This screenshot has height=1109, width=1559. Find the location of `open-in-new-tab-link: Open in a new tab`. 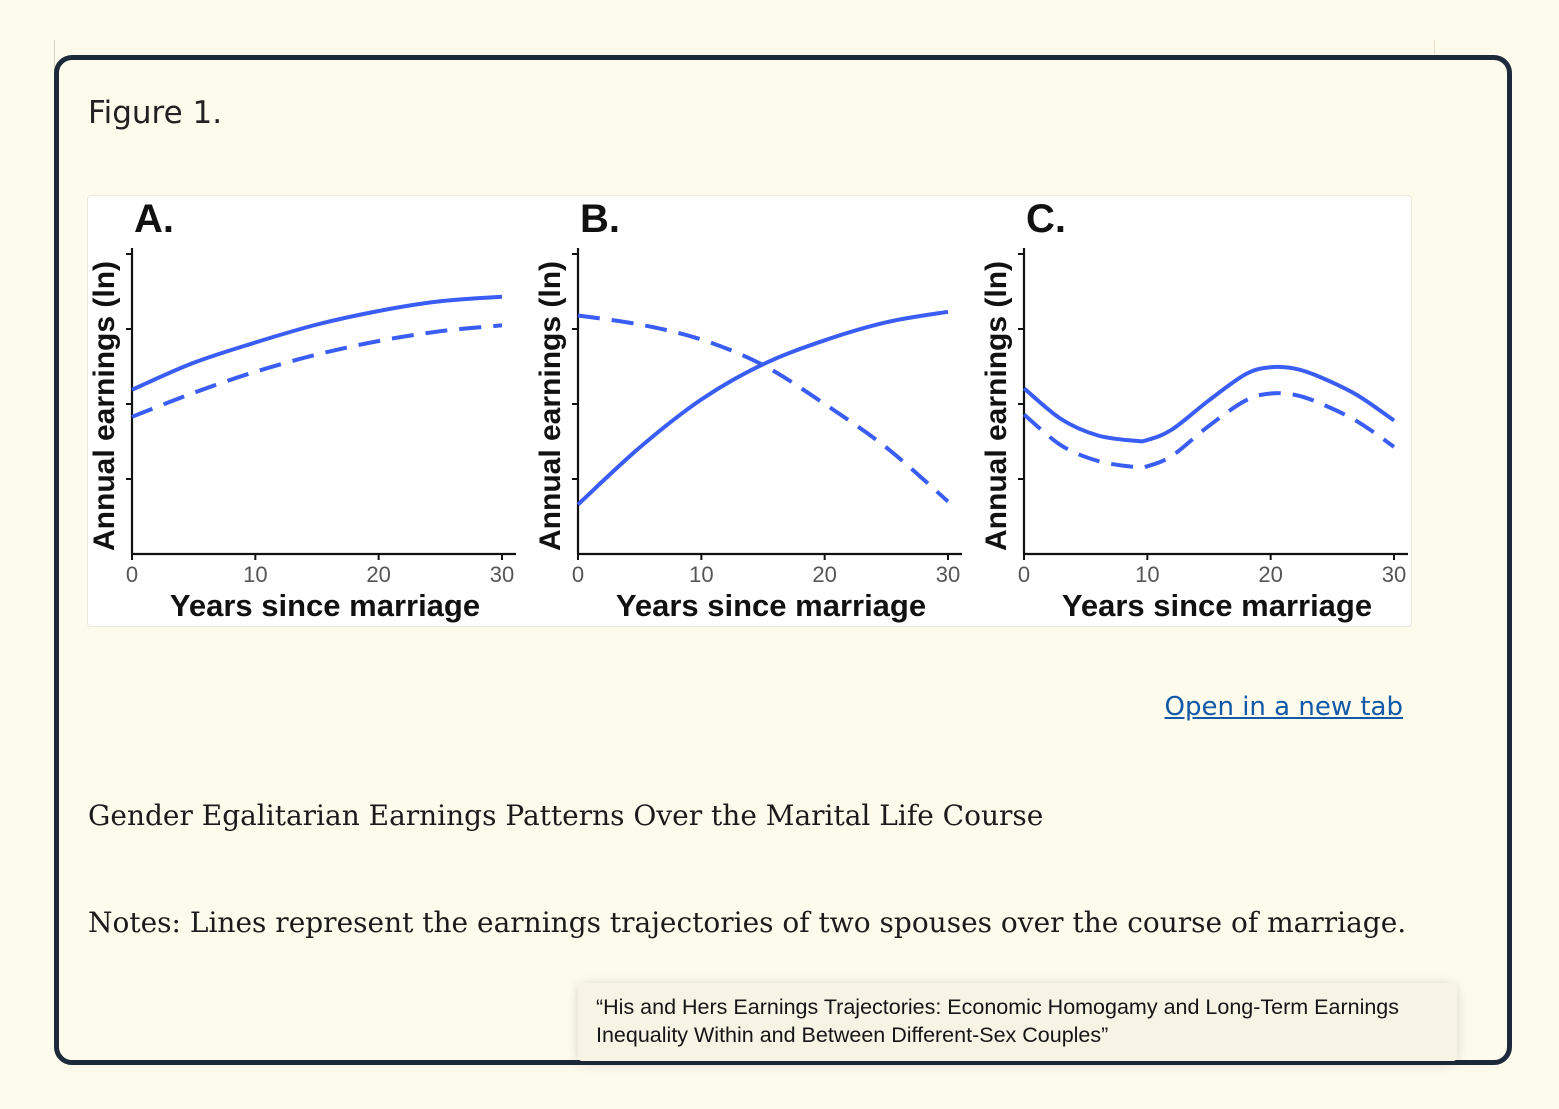

open-in-new-tab-link: Open in a new tab is located at coordinates (1283, 707).